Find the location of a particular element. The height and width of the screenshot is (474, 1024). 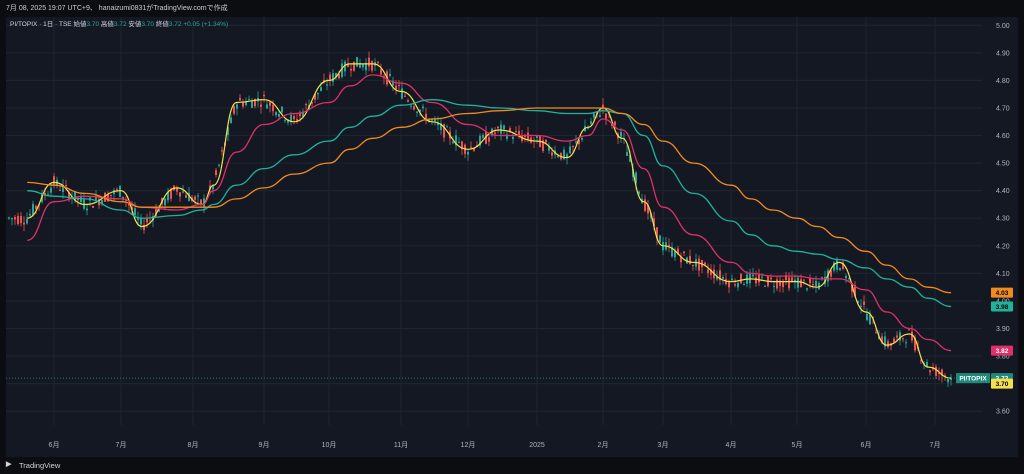

y-tick-label: 4.20 is located at coordinates (1003, 246).